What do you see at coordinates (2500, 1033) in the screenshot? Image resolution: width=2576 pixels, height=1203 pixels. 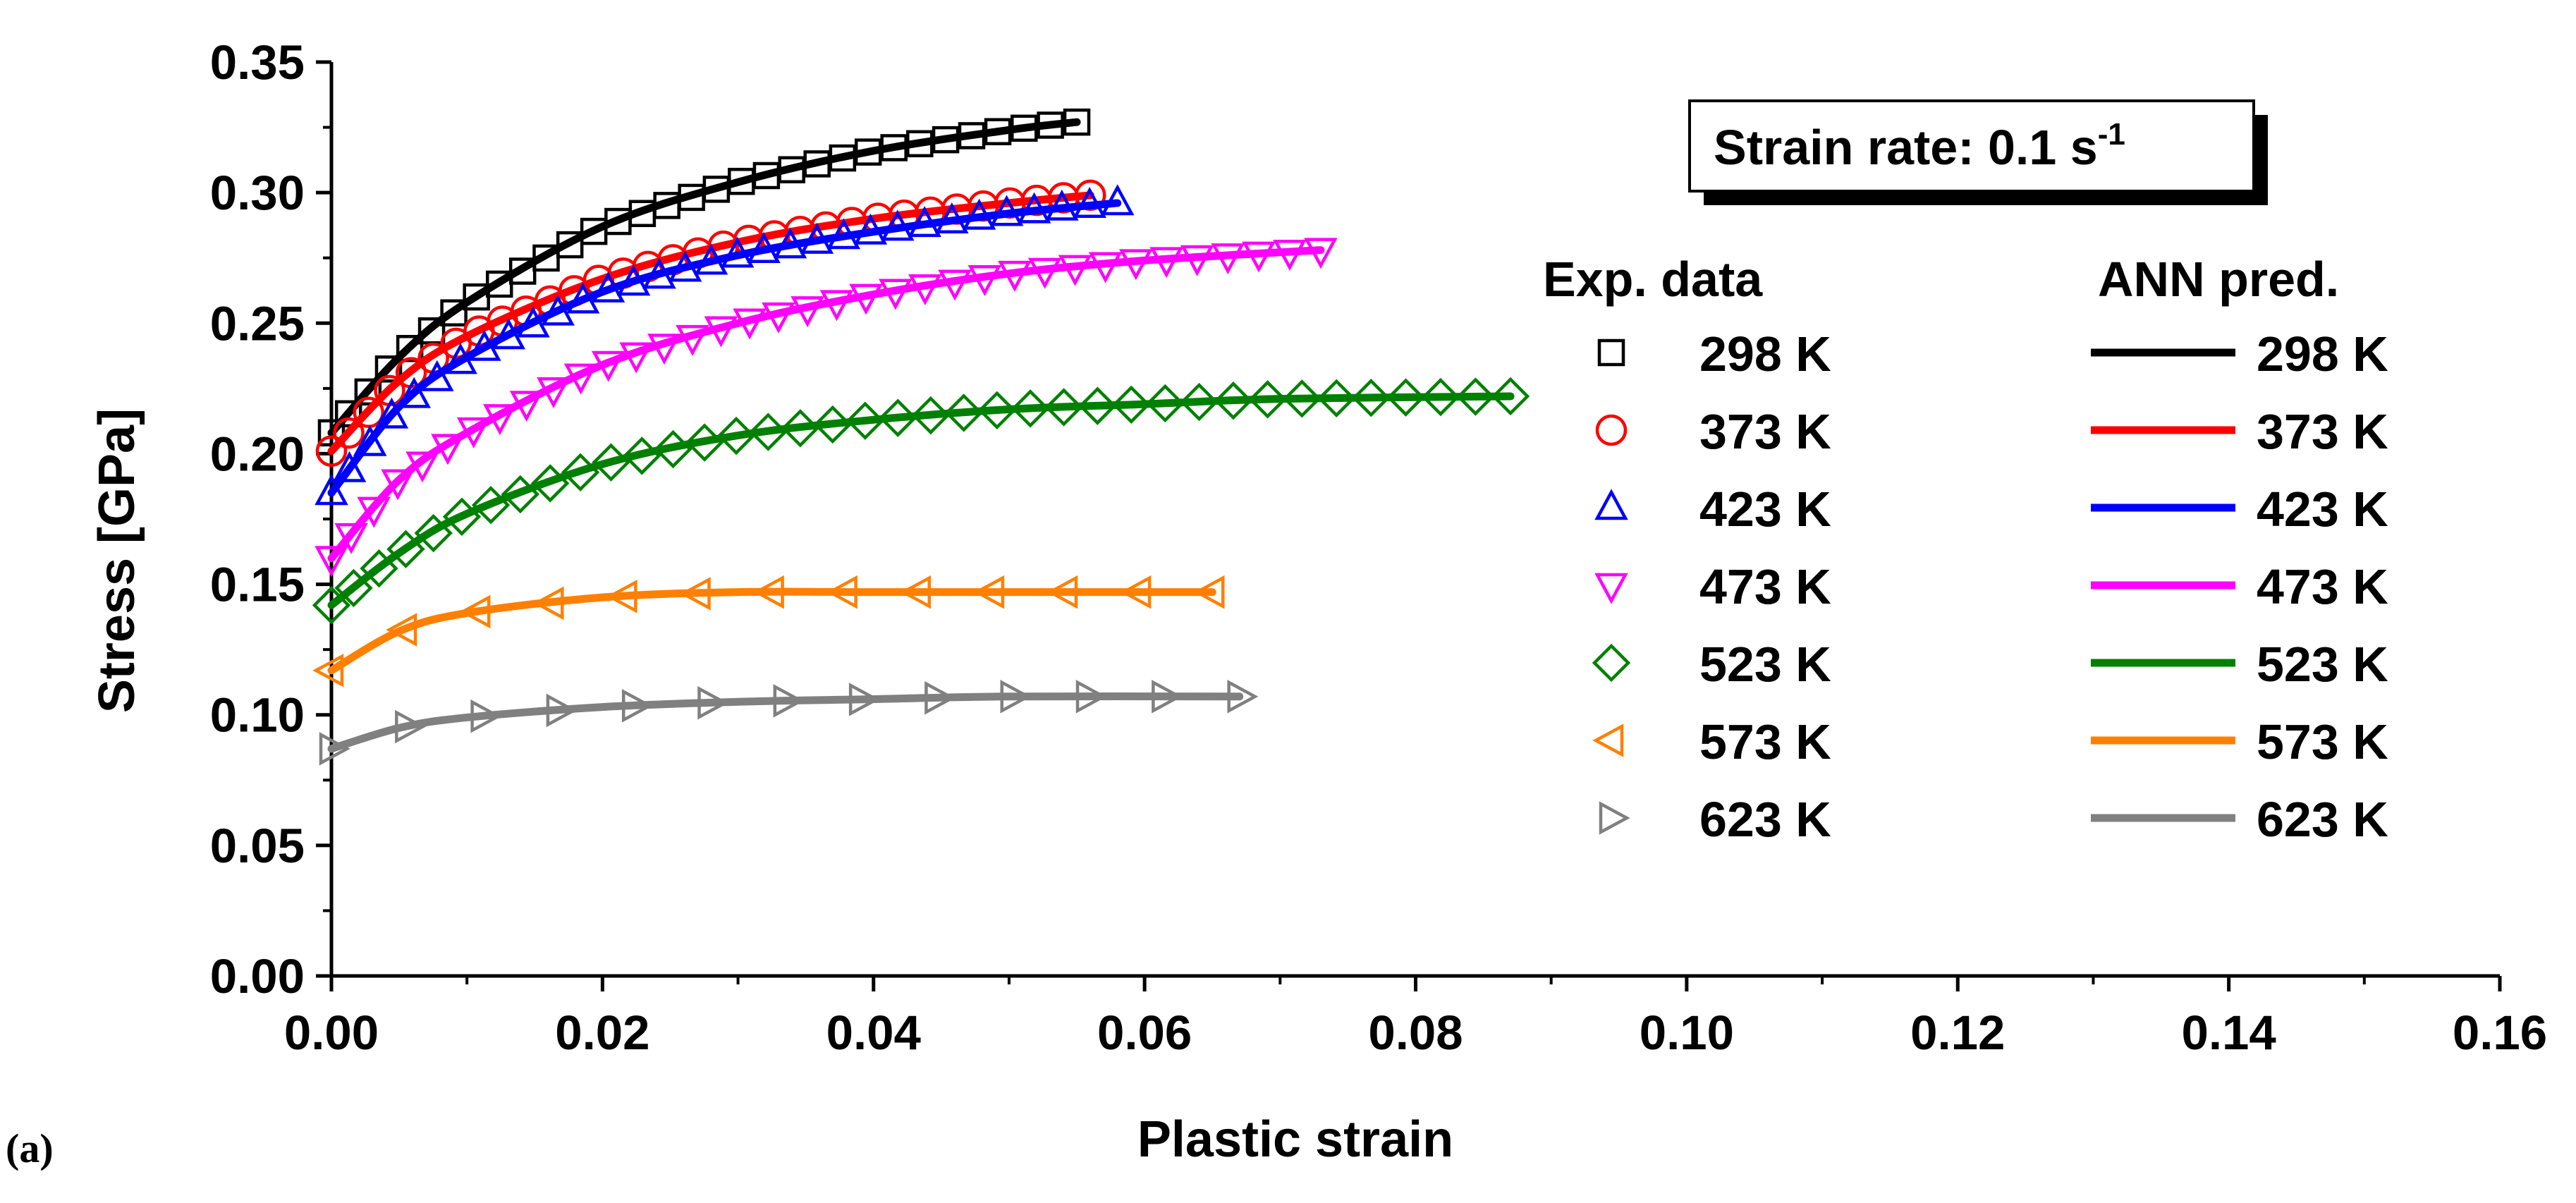 I see `x-tick-label: 0.16` at bounding box center [2500, 1033].